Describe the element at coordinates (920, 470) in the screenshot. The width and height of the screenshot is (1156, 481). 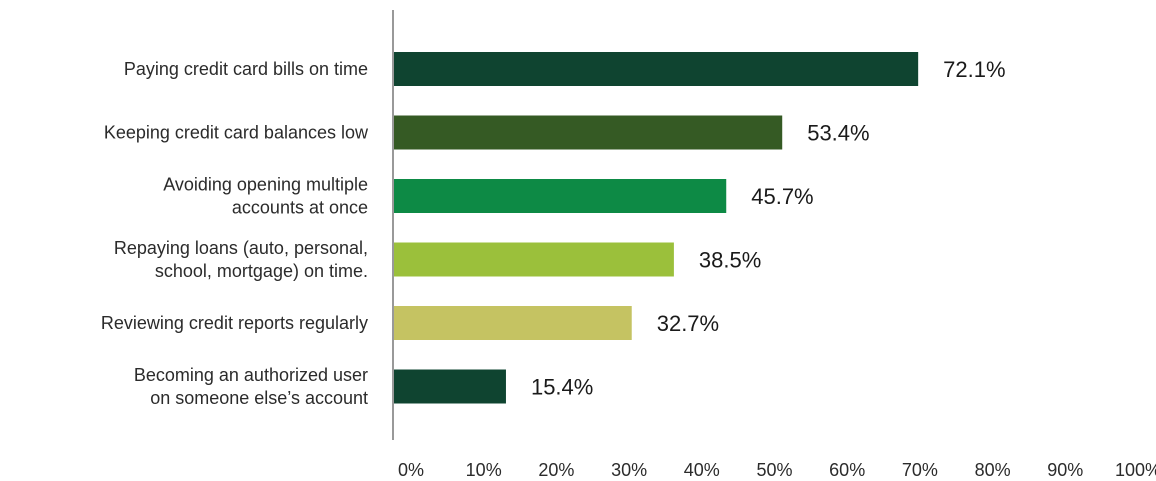
I see `x-tick-label: 70%` at that location.